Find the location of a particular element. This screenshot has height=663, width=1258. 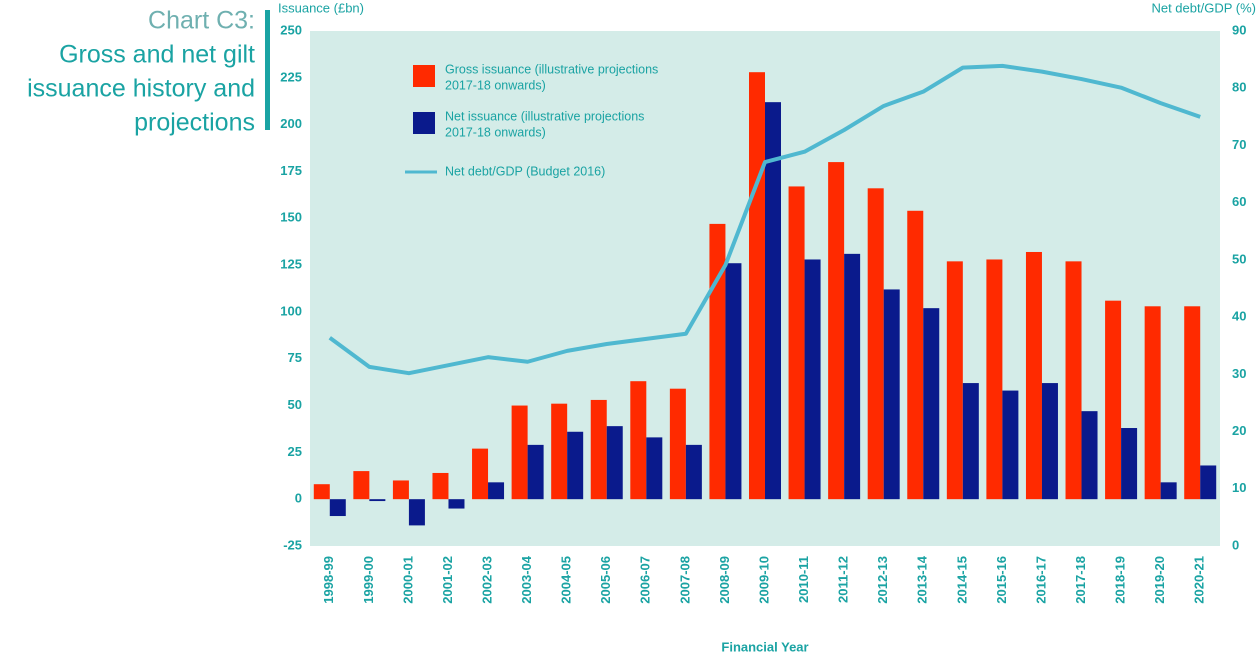

y-tick-label: 175 is located at coordinates (291, 170).